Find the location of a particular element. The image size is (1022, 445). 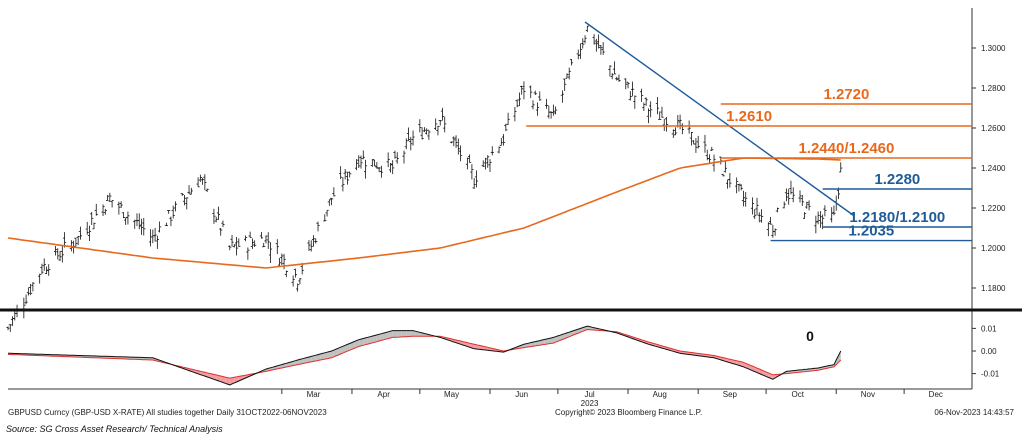

price-y-tick-label: 1.2800 is located at coordinates (993, 88).